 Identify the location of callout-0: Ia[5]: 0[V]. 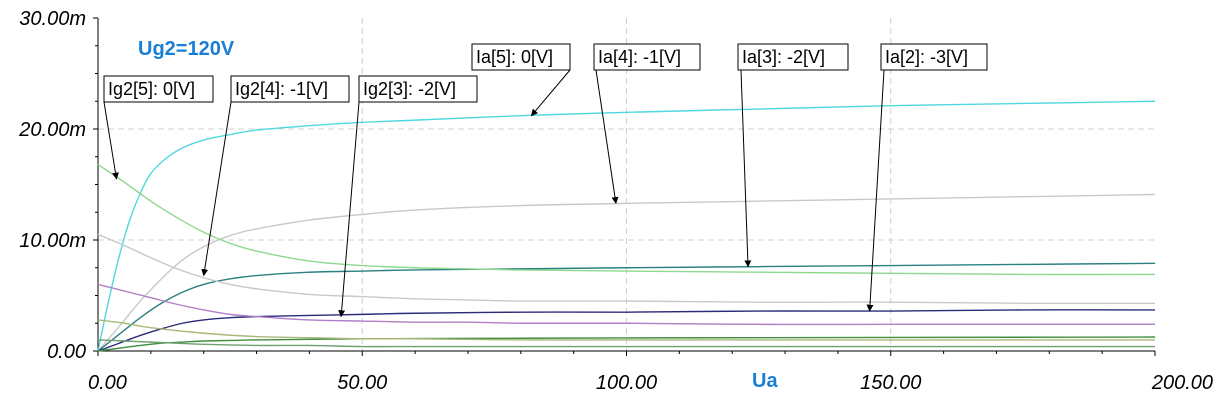
(521, 57).